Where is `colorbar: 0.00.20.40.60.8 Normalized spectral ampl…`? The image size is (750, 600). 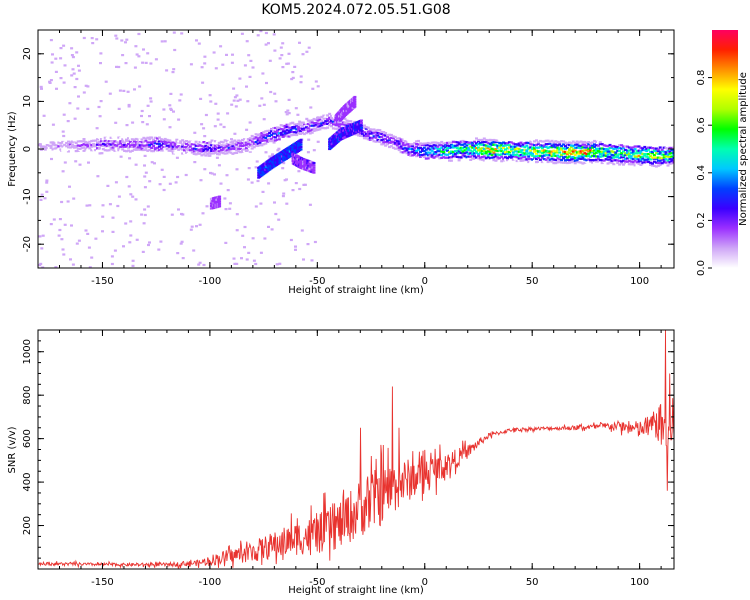 colorbar: 0.00.20.40.60.8 Normalized spectral ampl… is located at coordinates (722, 153).